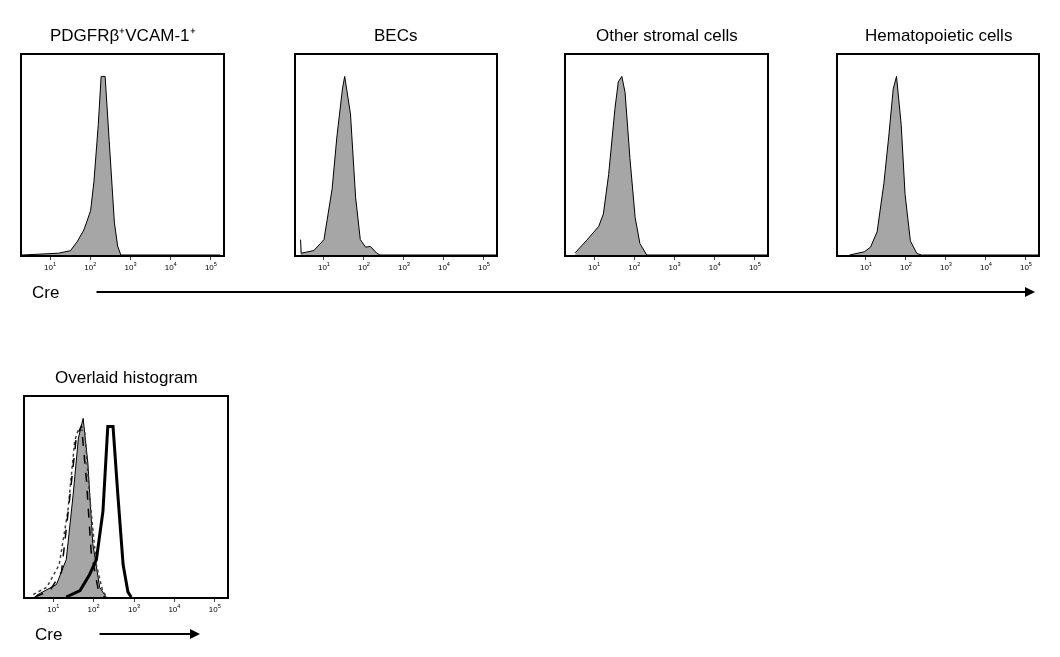 Image resolution: width=1060 pixels, height=657 pixels. I want to click on chart-title: Other stromal cells, so click(667, 35).